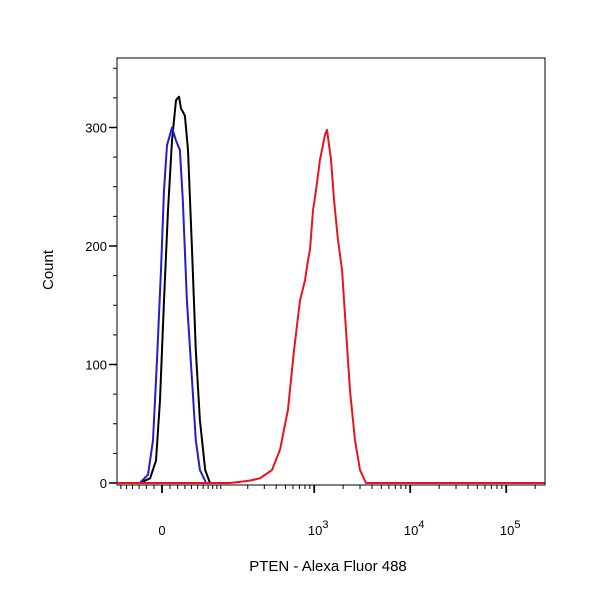 Image resolution: width=600 pixels, height=600 pixels. I want to click on y-tick-label: 100, so click(96, 365).